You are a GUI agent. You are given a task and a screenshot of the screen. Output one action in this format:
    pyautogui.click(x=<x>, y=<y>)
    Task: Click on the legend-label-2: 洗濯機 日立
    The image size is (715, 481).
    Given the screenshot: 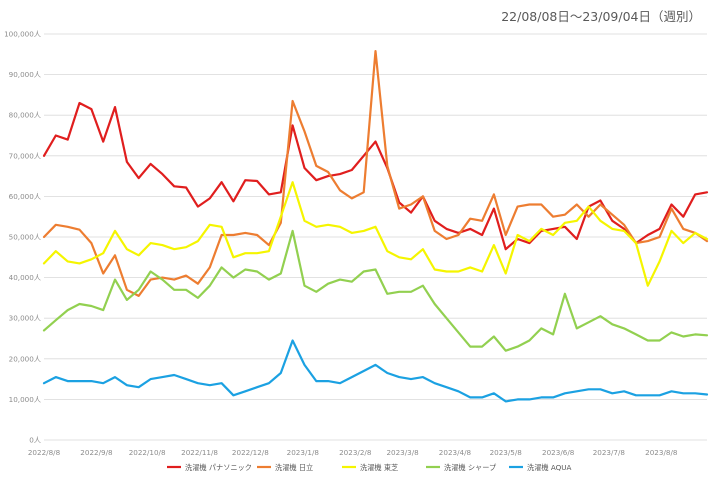 What is the action you would take?
    pyautogui.click(x=294, y=467)
    